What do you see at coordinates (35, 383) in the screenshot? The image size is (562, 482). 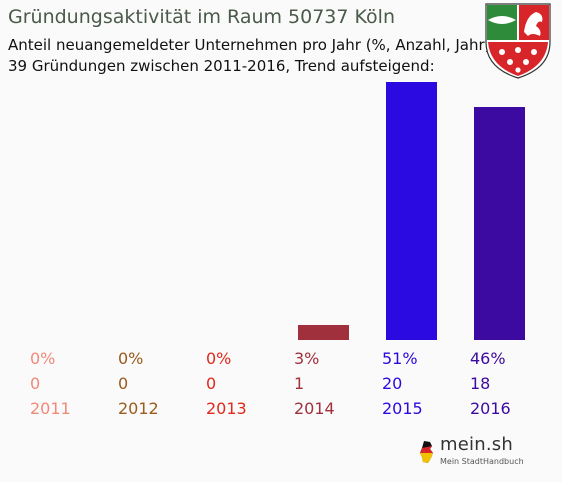 I see `count-label-2011: 0` at bounding box center [35, 383].